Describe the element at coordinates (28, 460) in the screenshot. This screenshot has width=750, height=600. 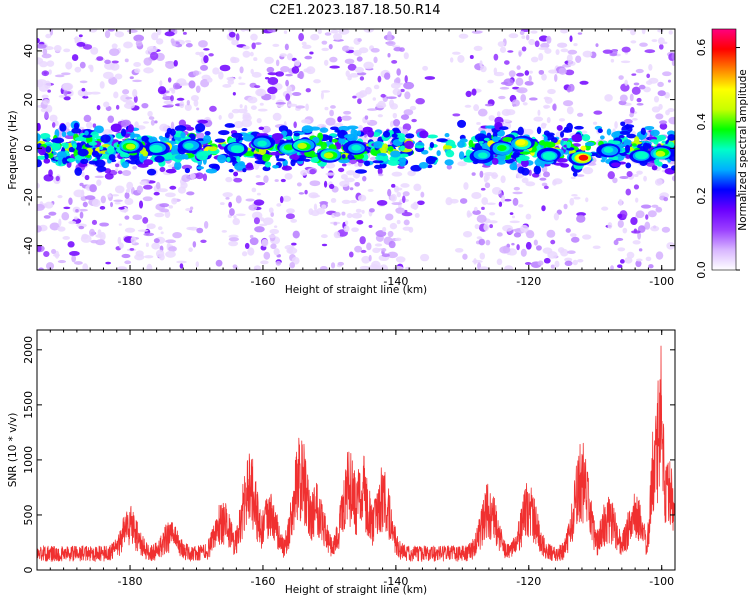
I see `snr-y-tick-label: 1000` at that location.